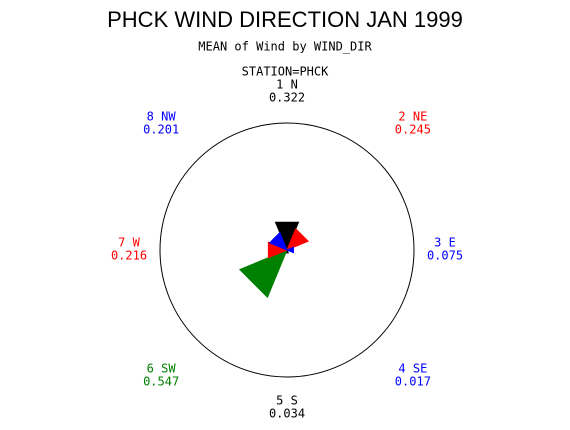 This screenshot has width=570, height=430. Describe the element at coordinates (162, 368) in the screenshot. I see `direction-label: 6 SW` at that location.